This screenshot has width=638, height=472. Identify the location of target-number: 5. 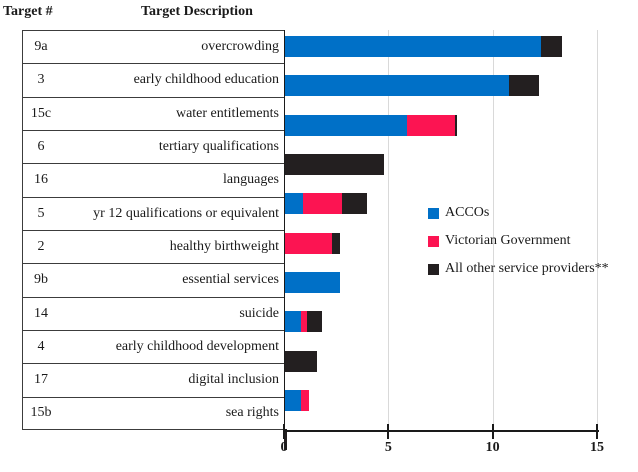
(41, 213).